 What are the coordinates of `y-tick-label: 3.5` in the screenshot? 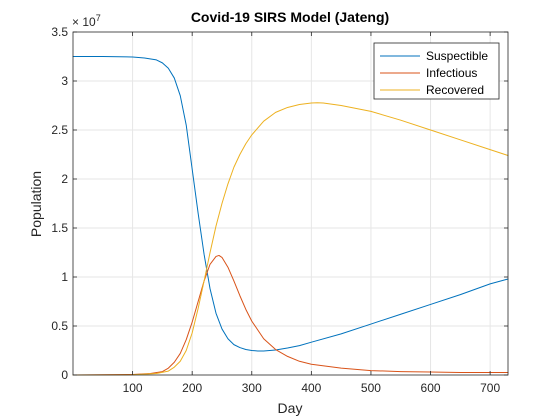 It's located at (59, 32).